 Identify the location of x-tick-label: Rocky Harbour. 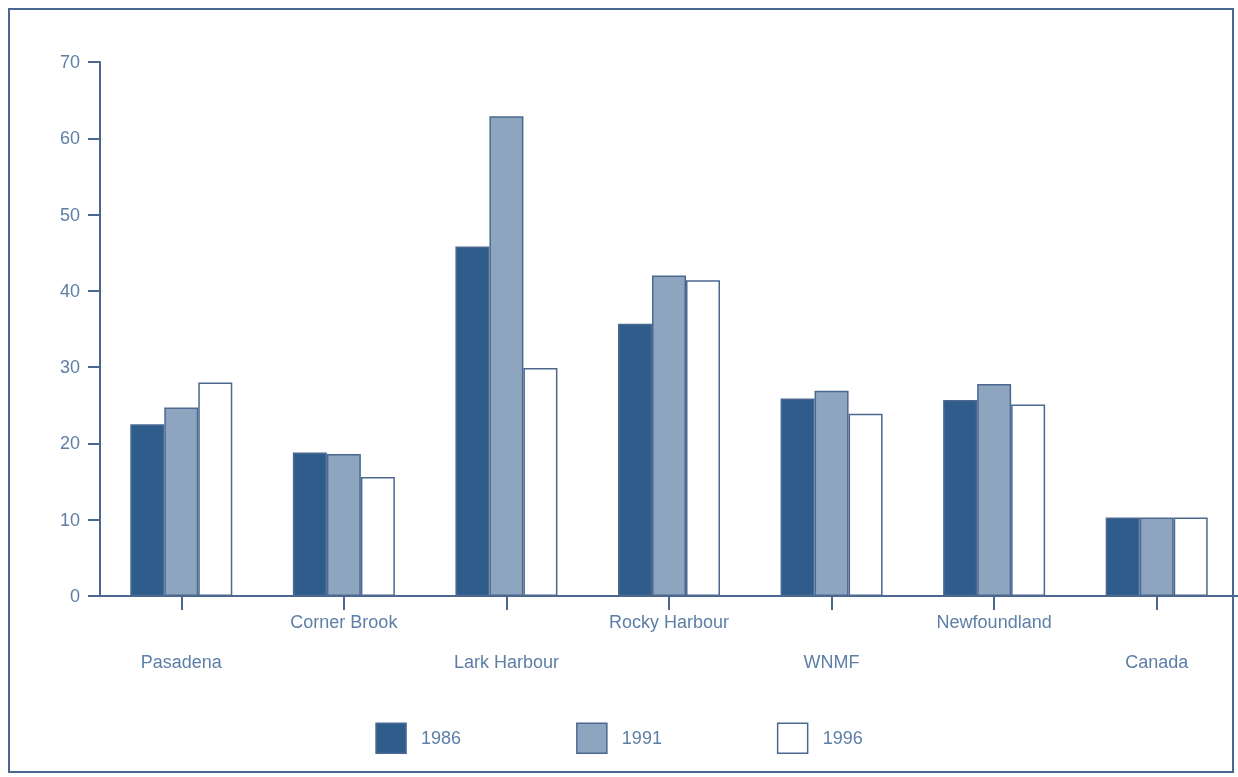
(669, 622).